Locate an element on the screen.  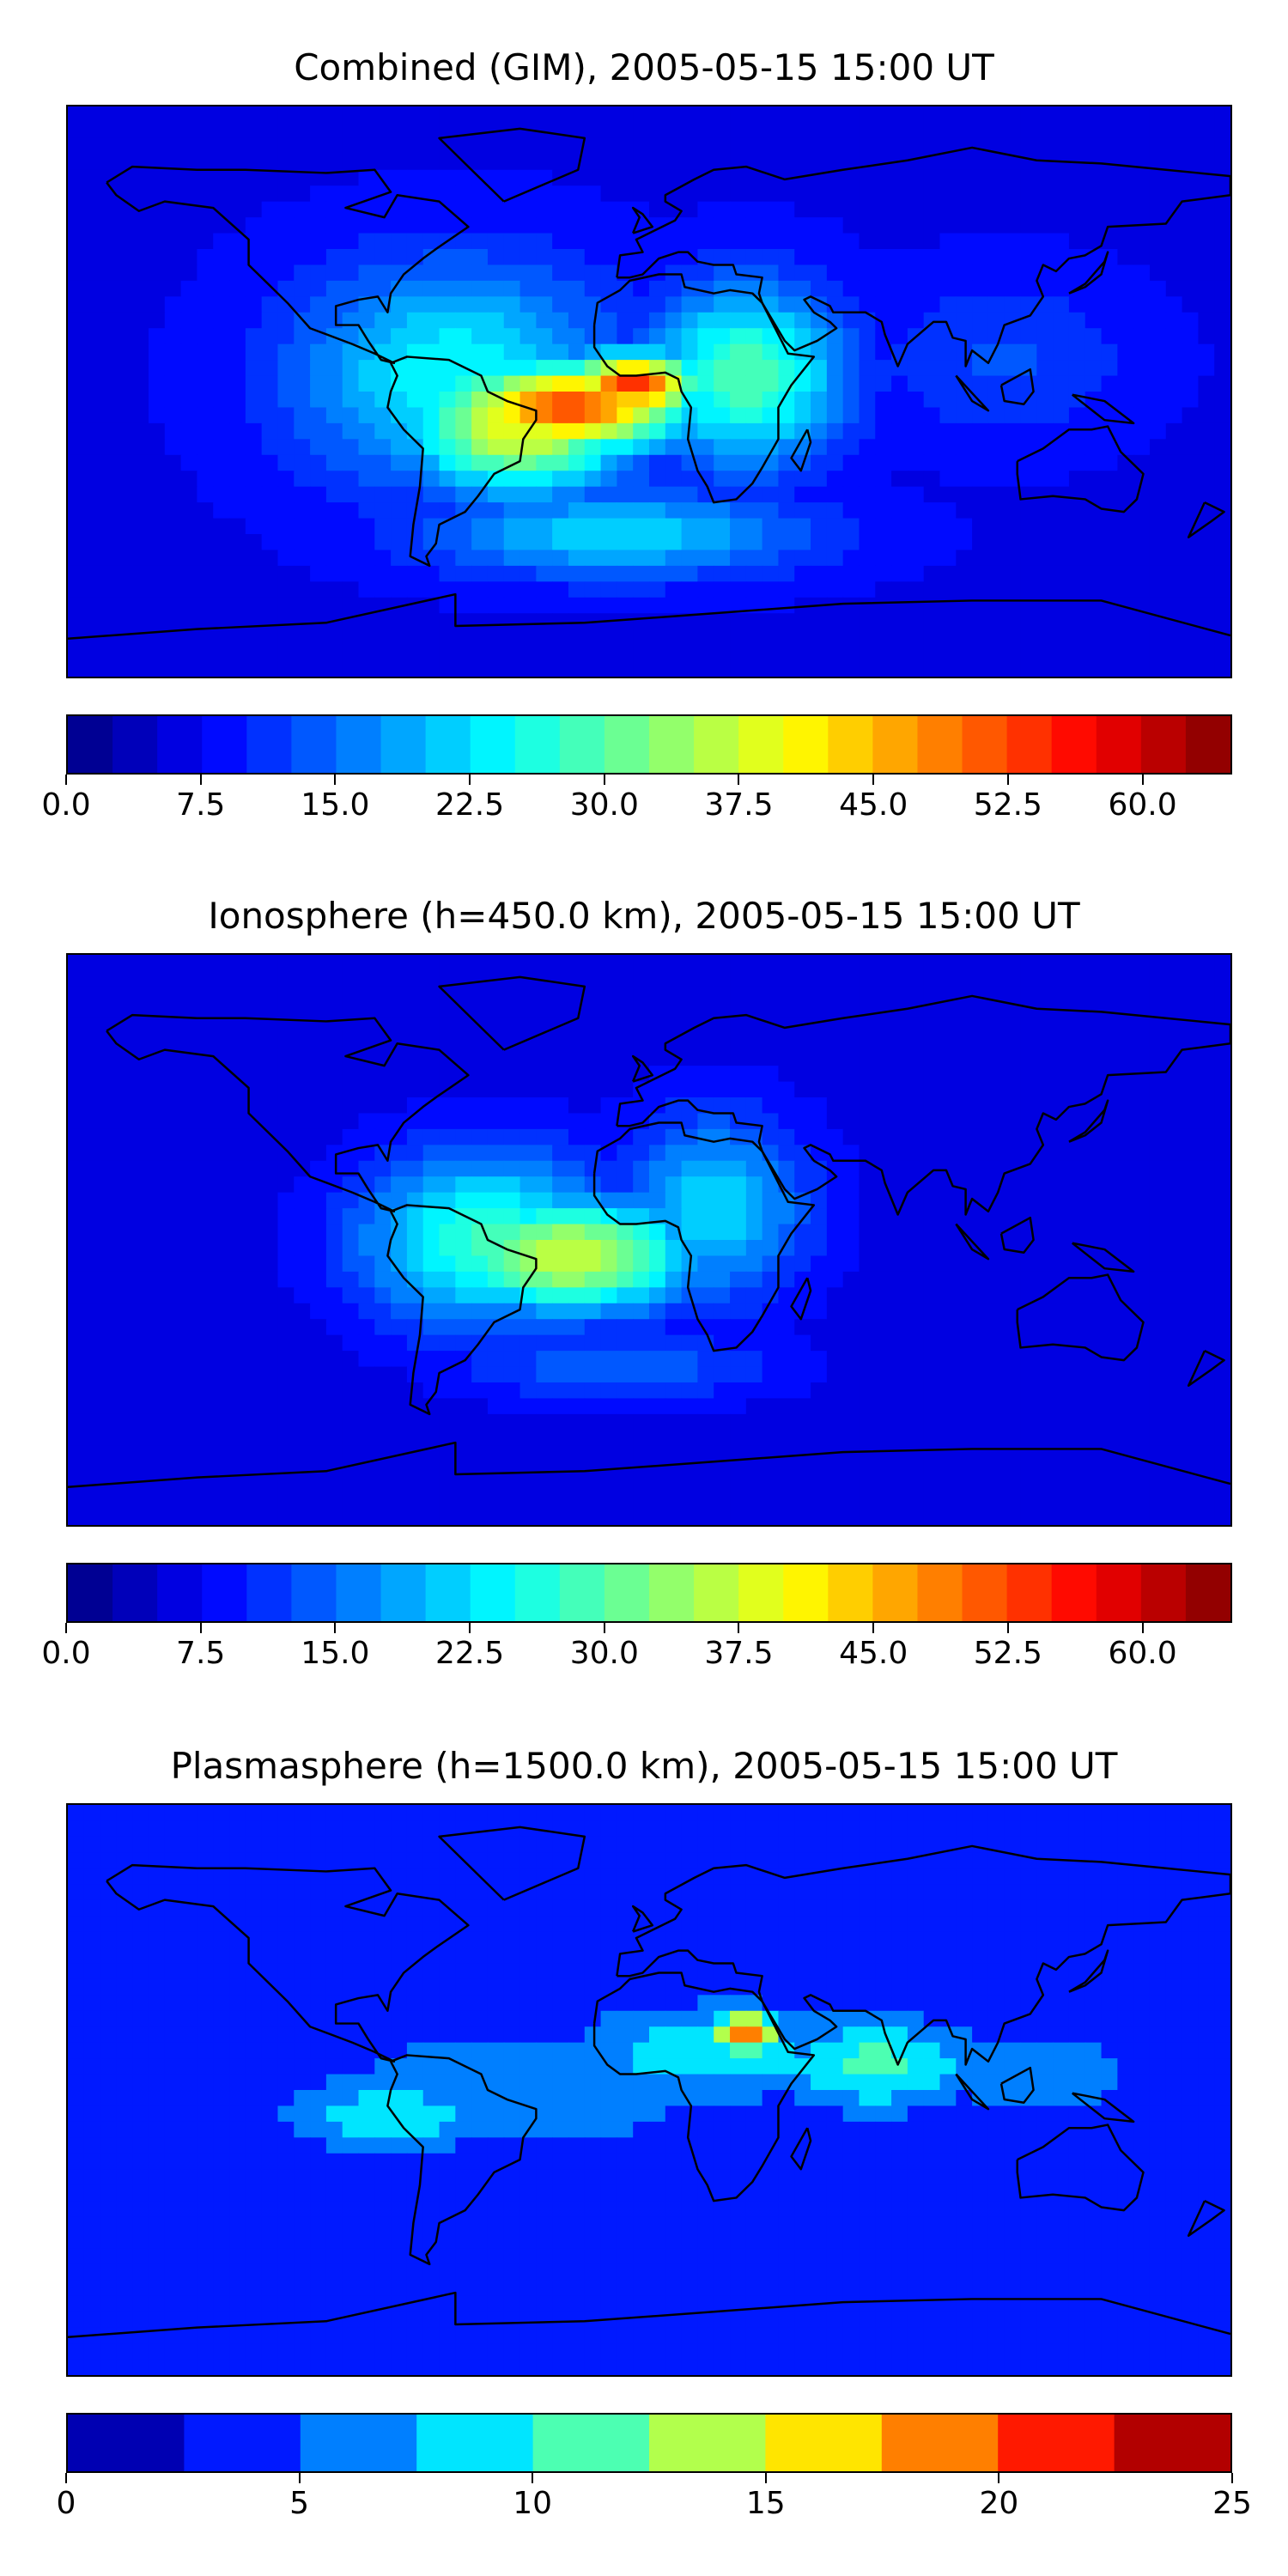
coastline is located at coordinates (923, 257).